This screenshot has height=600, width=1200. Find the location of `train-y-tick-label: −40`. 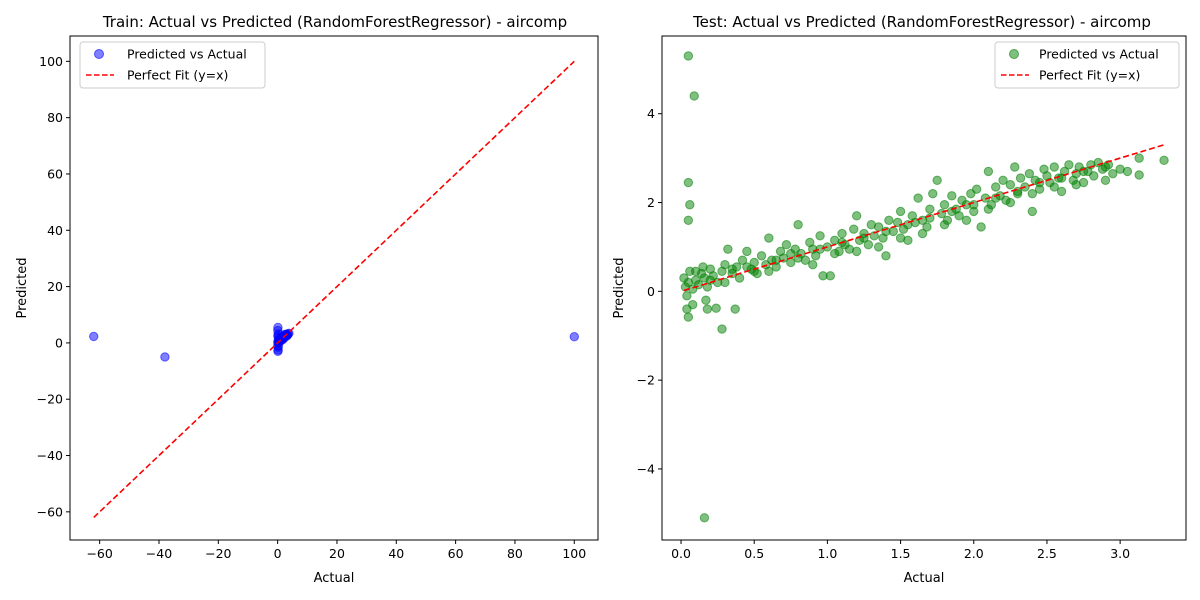

train-y-tick-label: −40 is located at coordinates (50, 455).